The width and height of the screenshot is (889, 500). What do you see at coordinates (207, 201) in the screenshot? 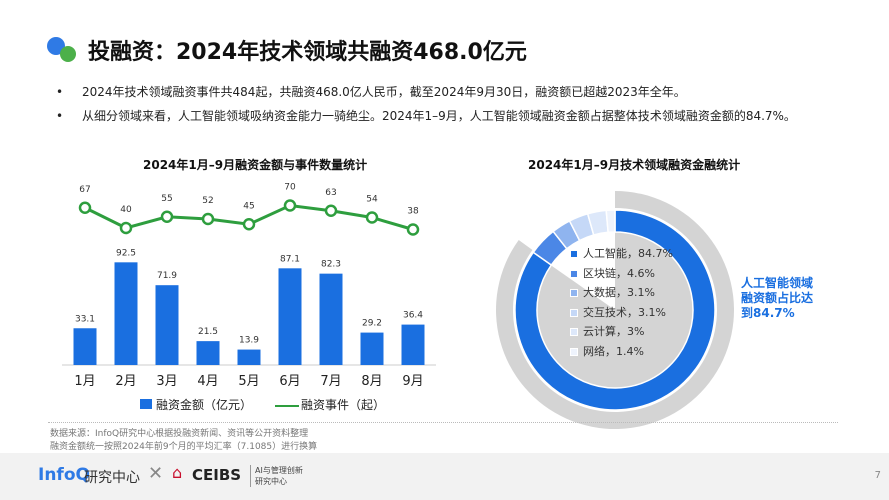
I see `line-label: 52` at bounding box center [207, 201].